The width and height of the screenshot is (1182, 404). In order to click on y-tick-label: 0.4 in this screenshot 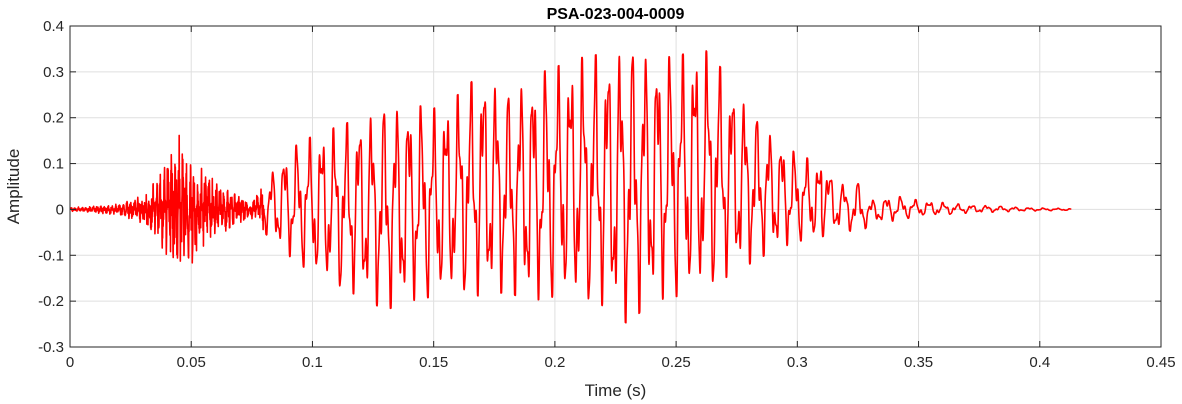, I will do `click(53, 26)`.